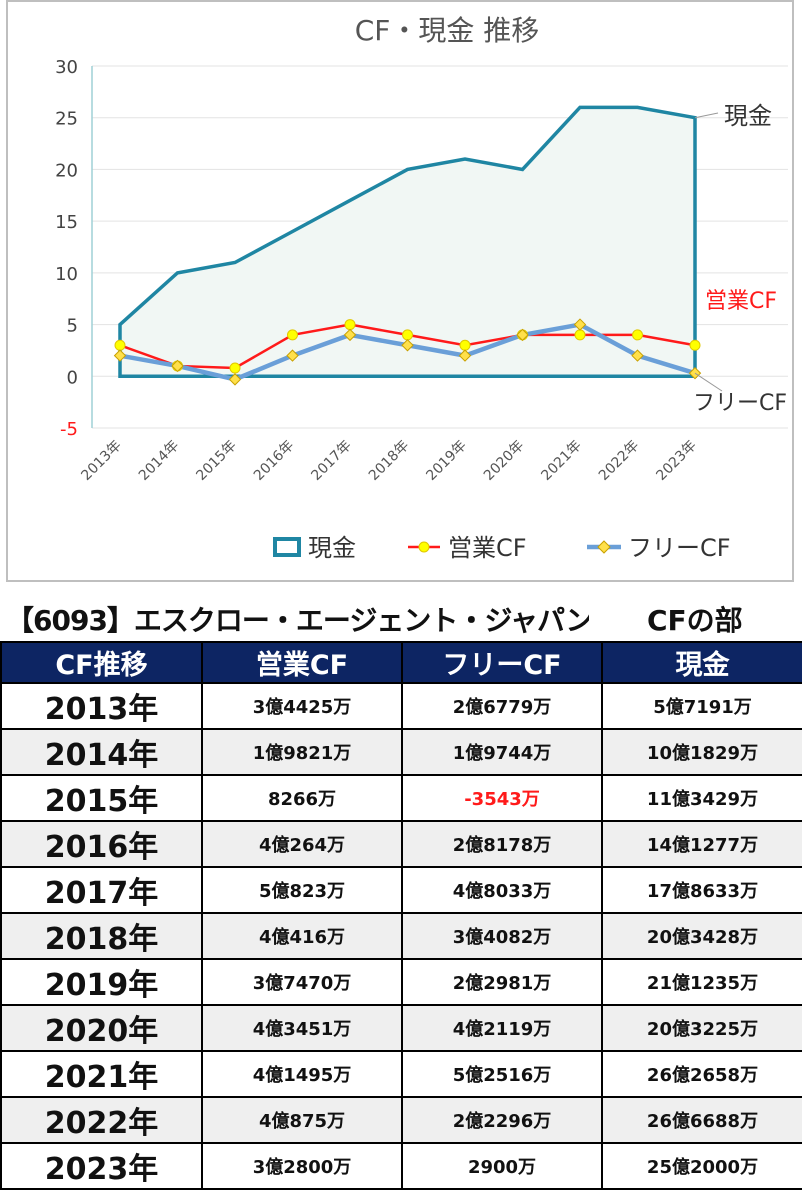 Image resolution: width=802 pixels, height=1190 pixels. I want to click on cash-cell: 11億3429万, so click(701, 798).